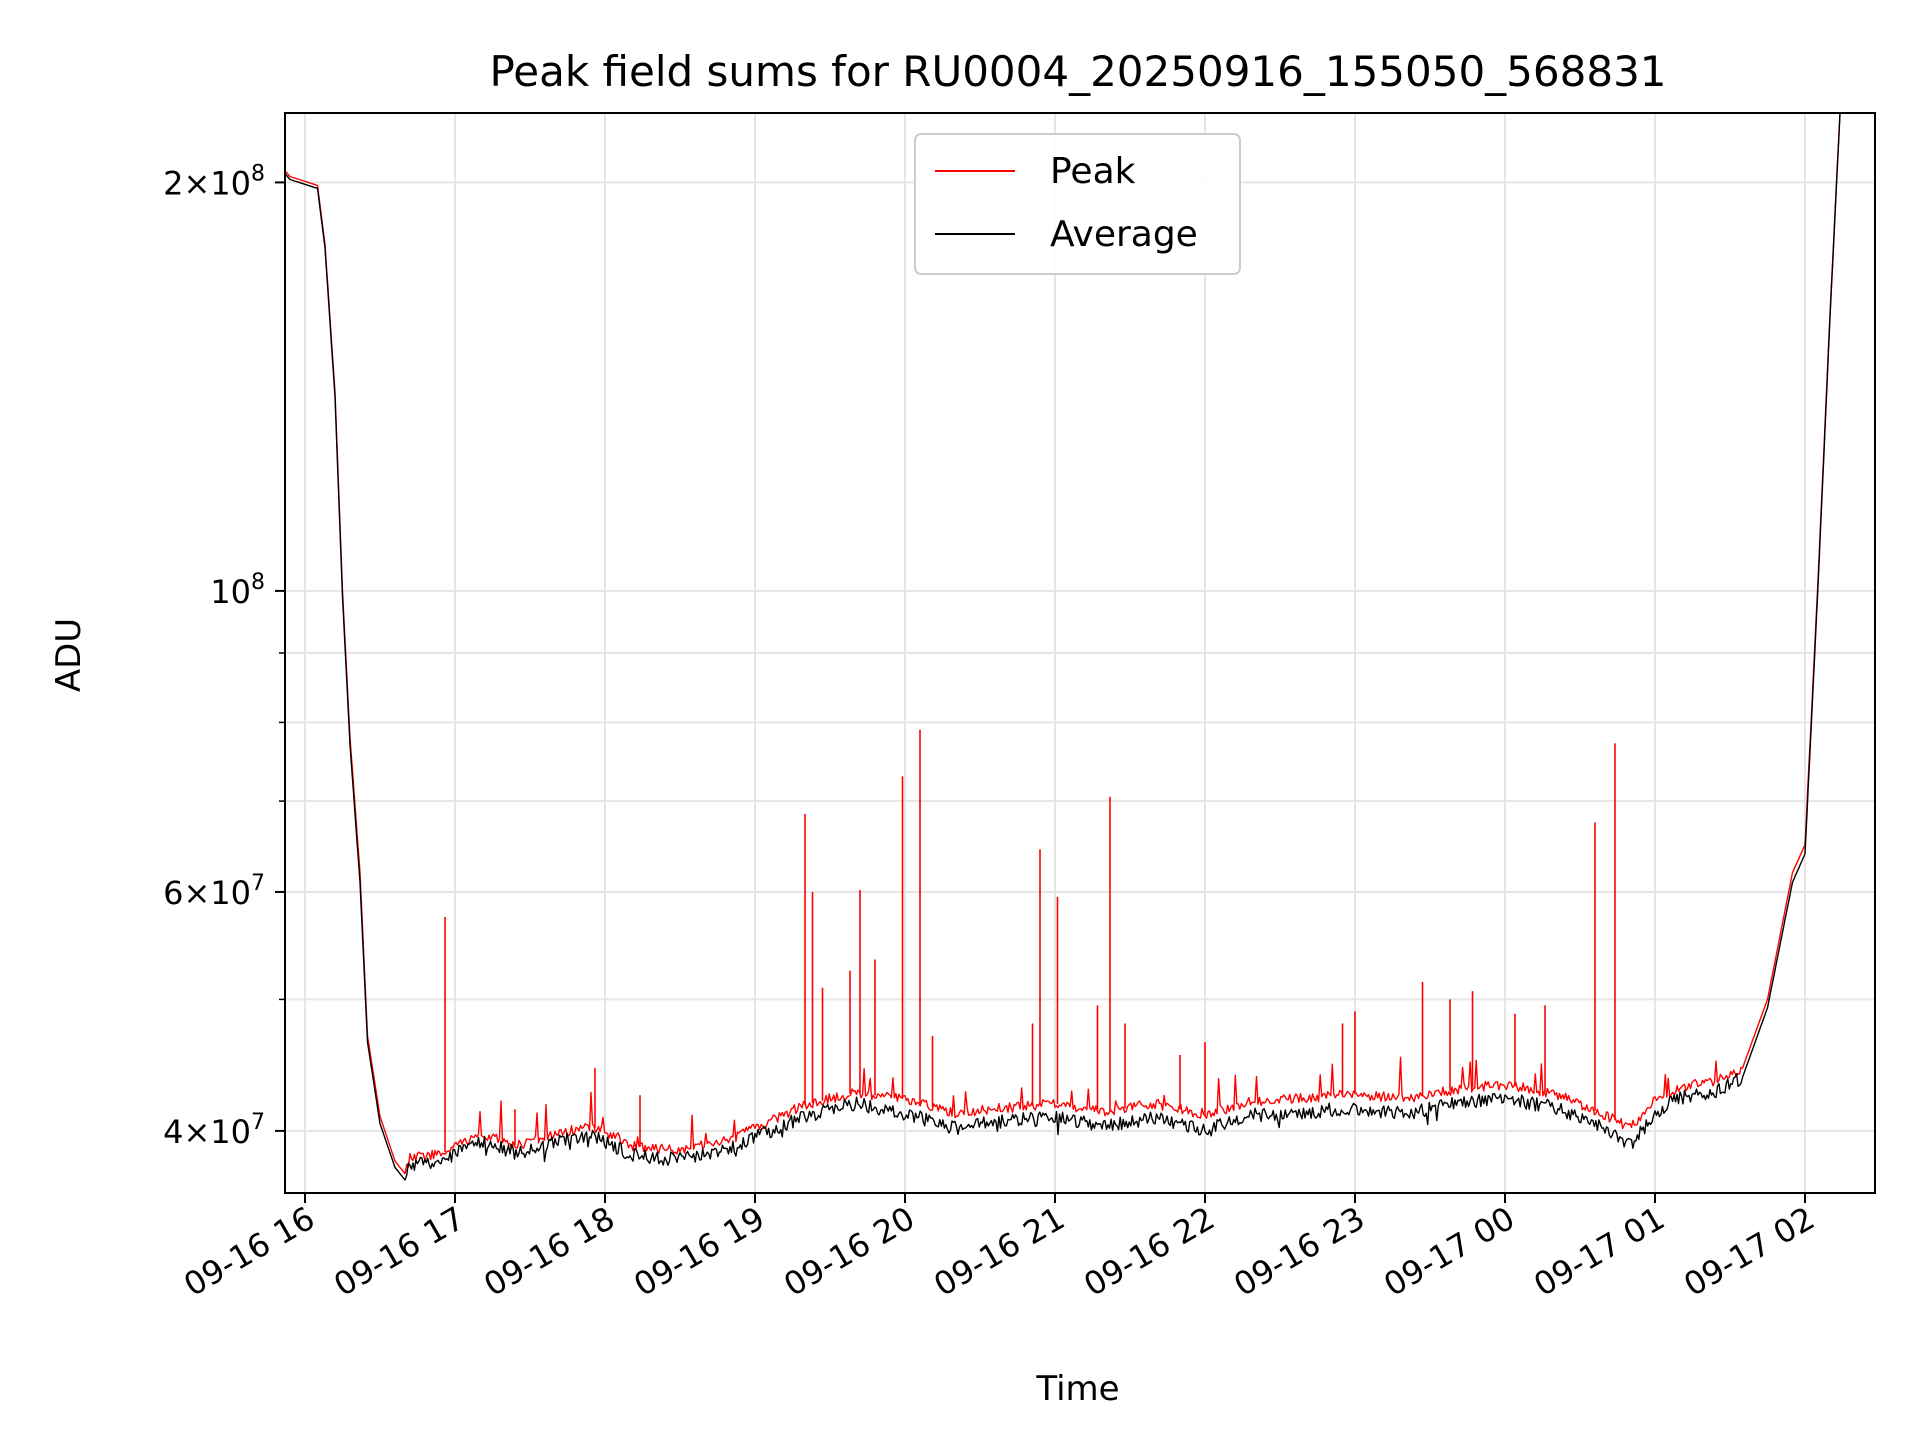  Describe the element at coordinates (237, 590) in the screenshot. I see `y-tick-label: 108` at that location.